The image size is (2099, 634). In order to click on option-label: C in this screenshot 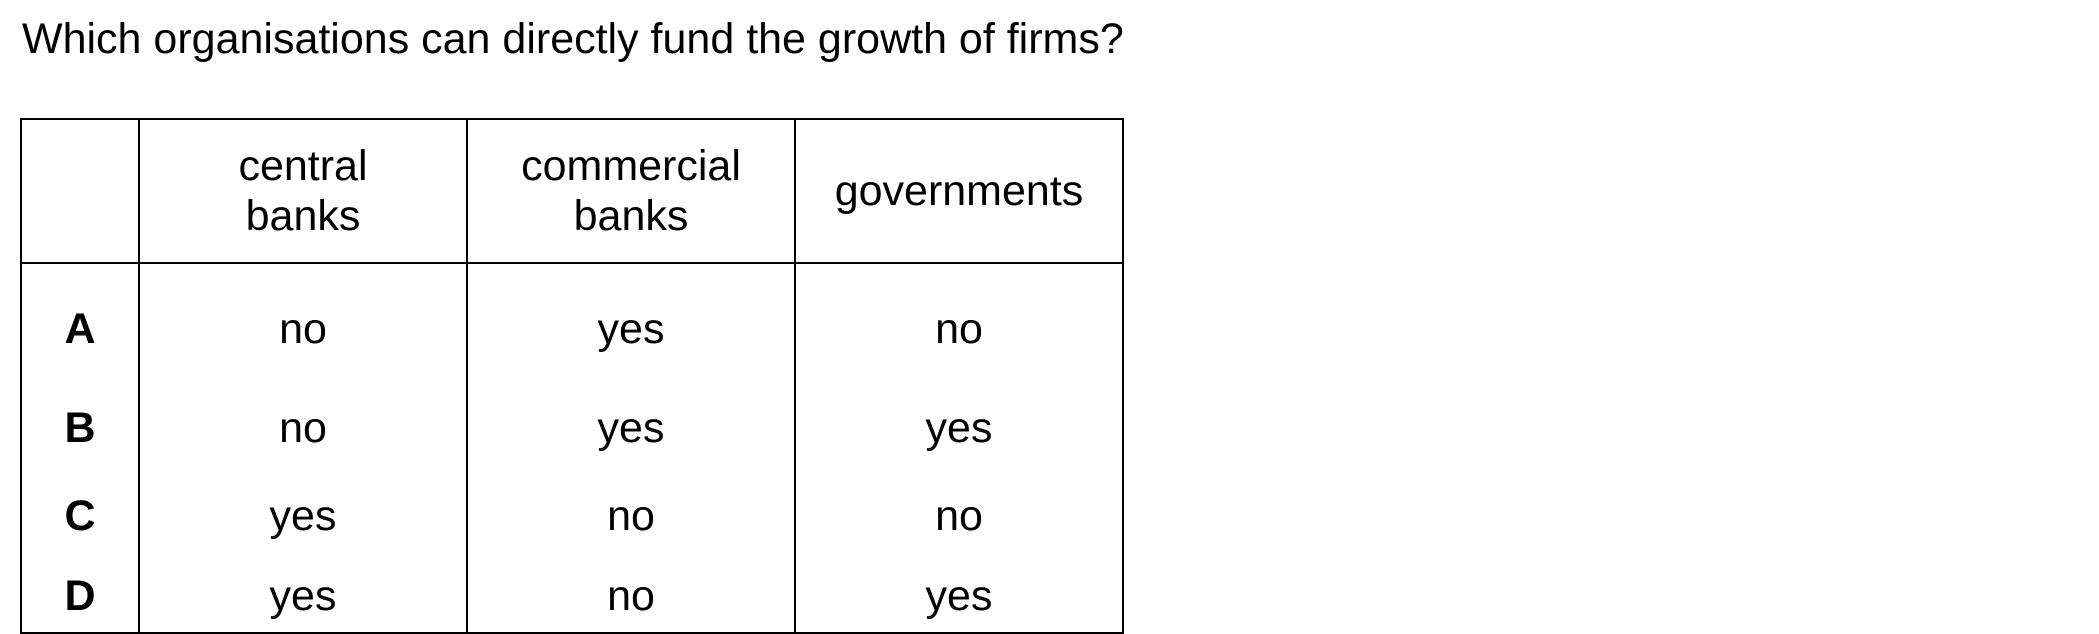, I will do `click(80, 516)`.